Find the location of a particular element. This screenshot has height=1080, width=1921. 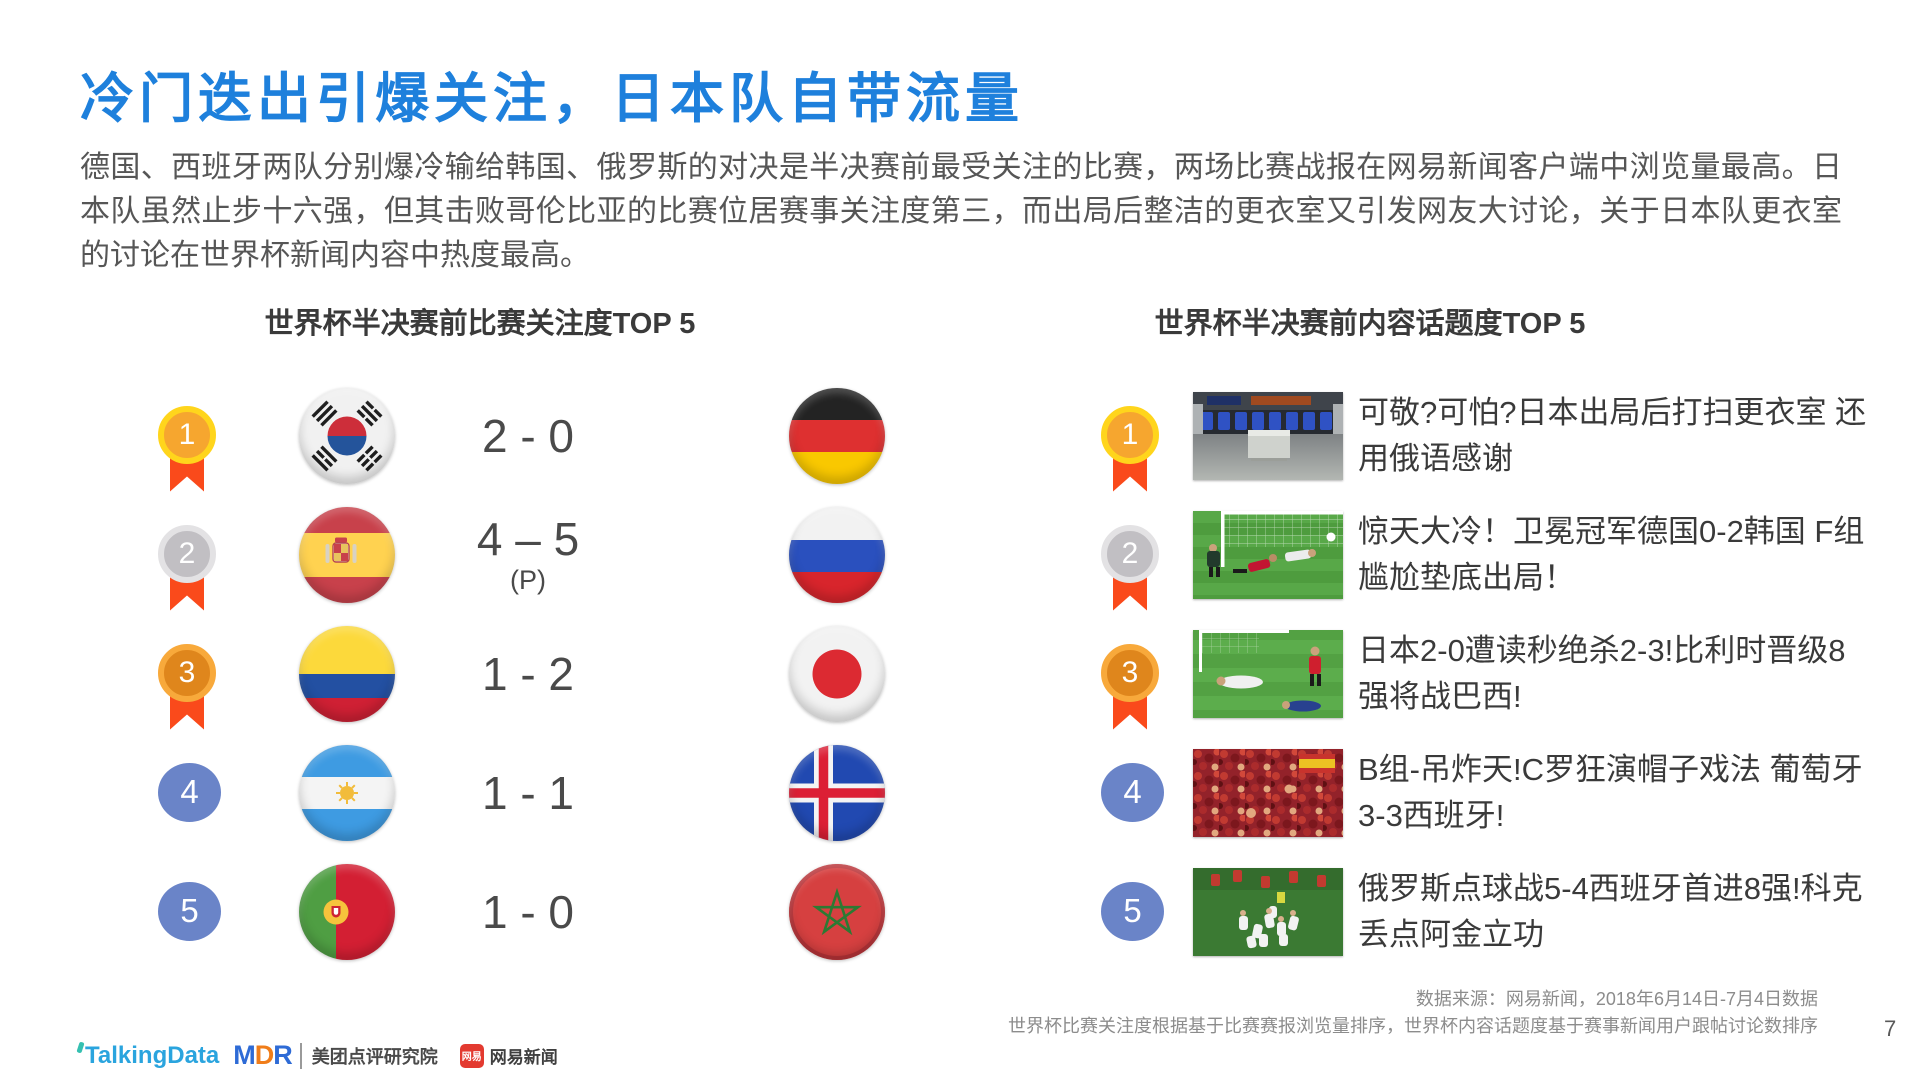

flag-morocco-icon is located at coordinates (837, 911).